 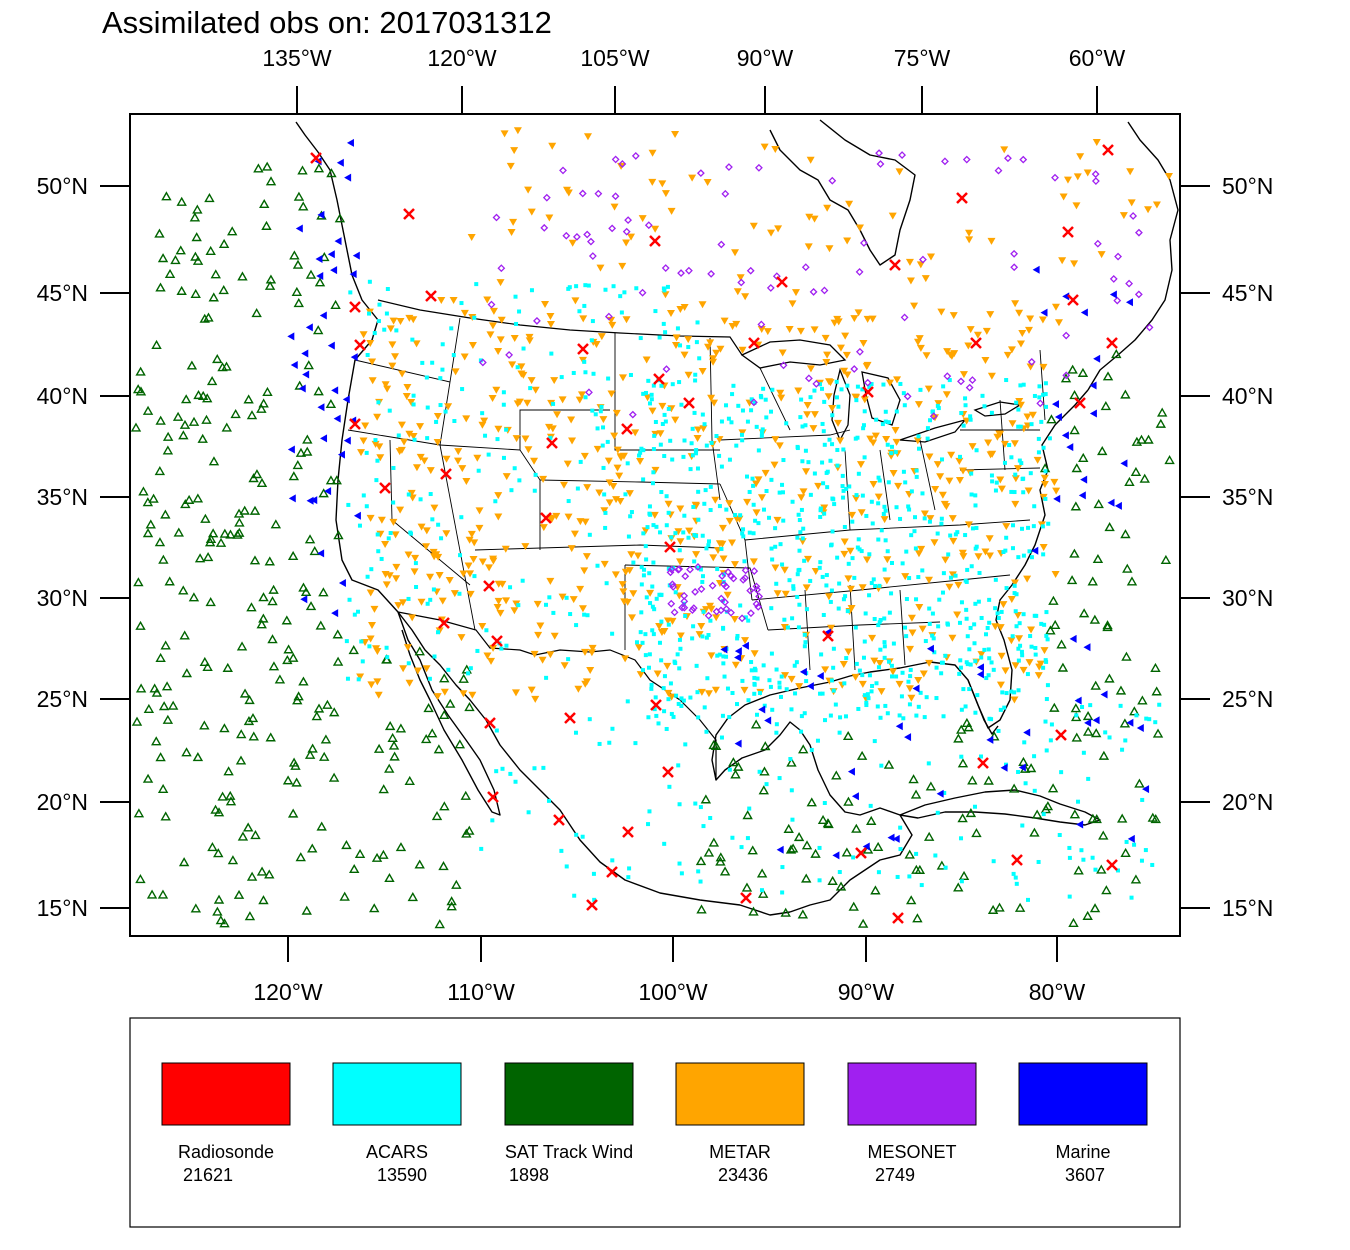 What do you see at coordinates (226, 1094) in the screenshot?
I see `legend-swatch` at bounding box center [226, 1094].